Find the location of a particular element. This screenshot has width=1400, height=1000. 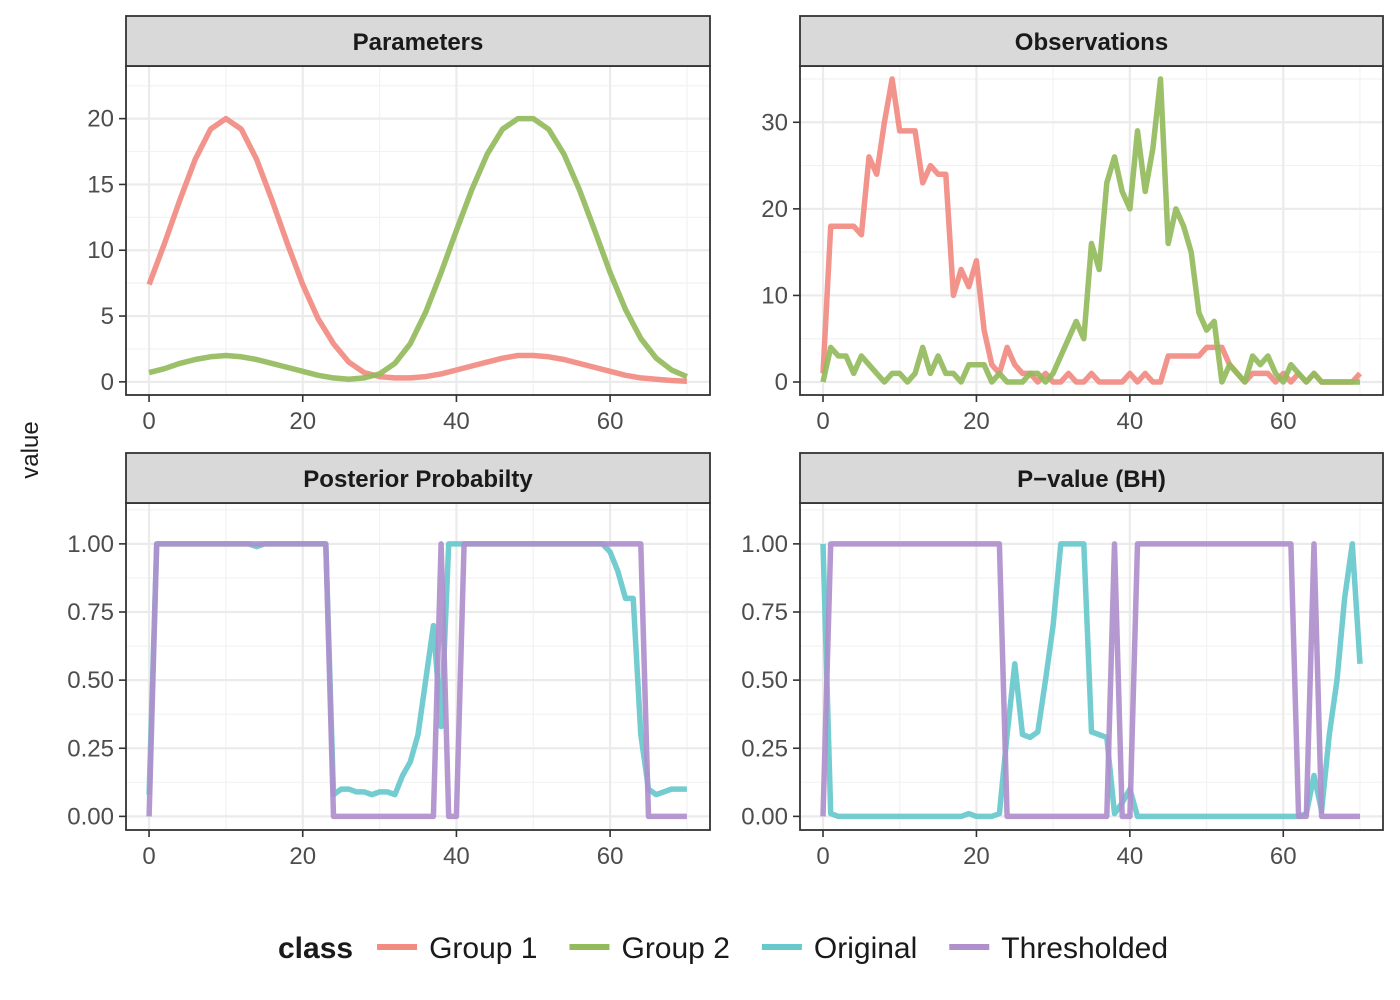

legend-entries: Group 1 Group 2 Original Thresholded is located at coordinates (772, 948).